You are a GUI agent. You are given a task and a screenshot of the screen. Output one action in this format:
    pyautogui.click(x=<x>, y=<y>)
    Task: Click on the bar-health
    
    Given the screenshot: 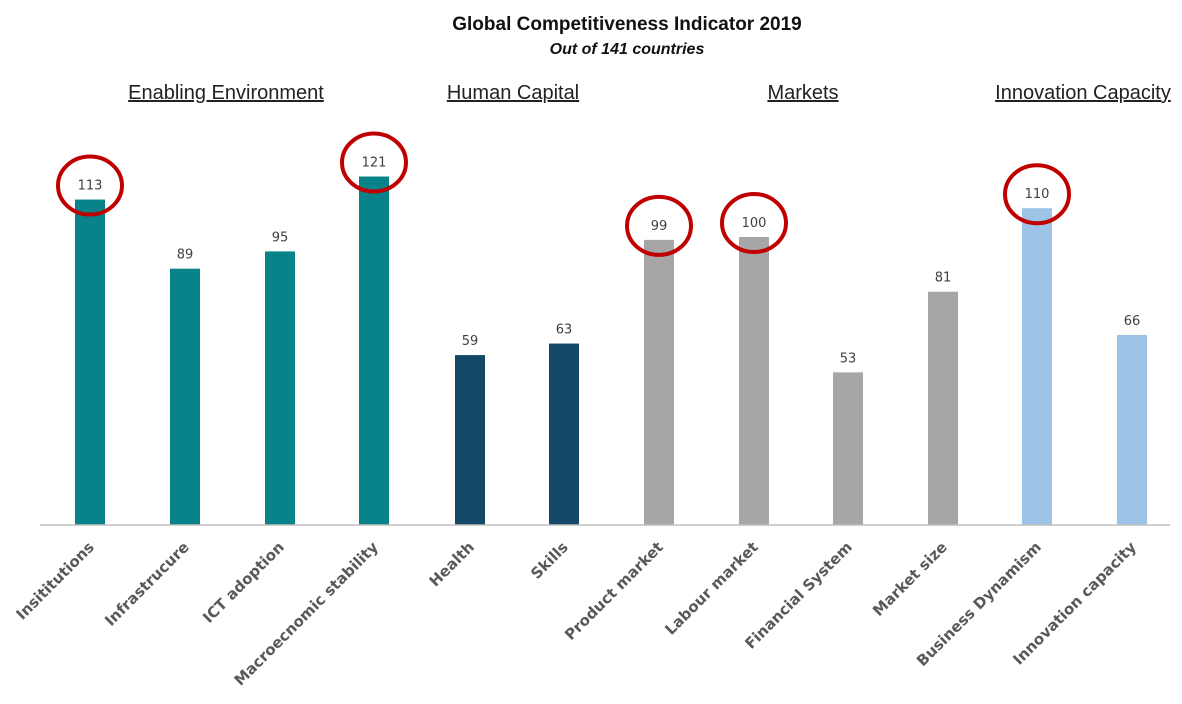 What is the action you would take?
    pyautogui.click(x=470, y=440)
    